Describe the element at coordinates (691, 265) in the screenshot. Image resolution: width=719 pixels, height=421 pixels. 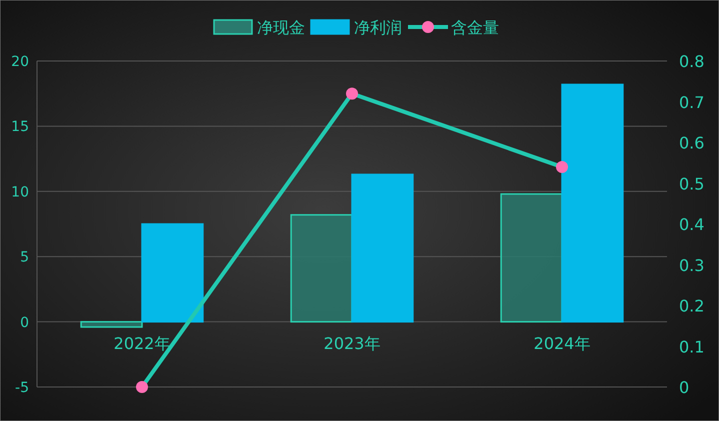
I see `y2-tick-label: 0.3` at that location.